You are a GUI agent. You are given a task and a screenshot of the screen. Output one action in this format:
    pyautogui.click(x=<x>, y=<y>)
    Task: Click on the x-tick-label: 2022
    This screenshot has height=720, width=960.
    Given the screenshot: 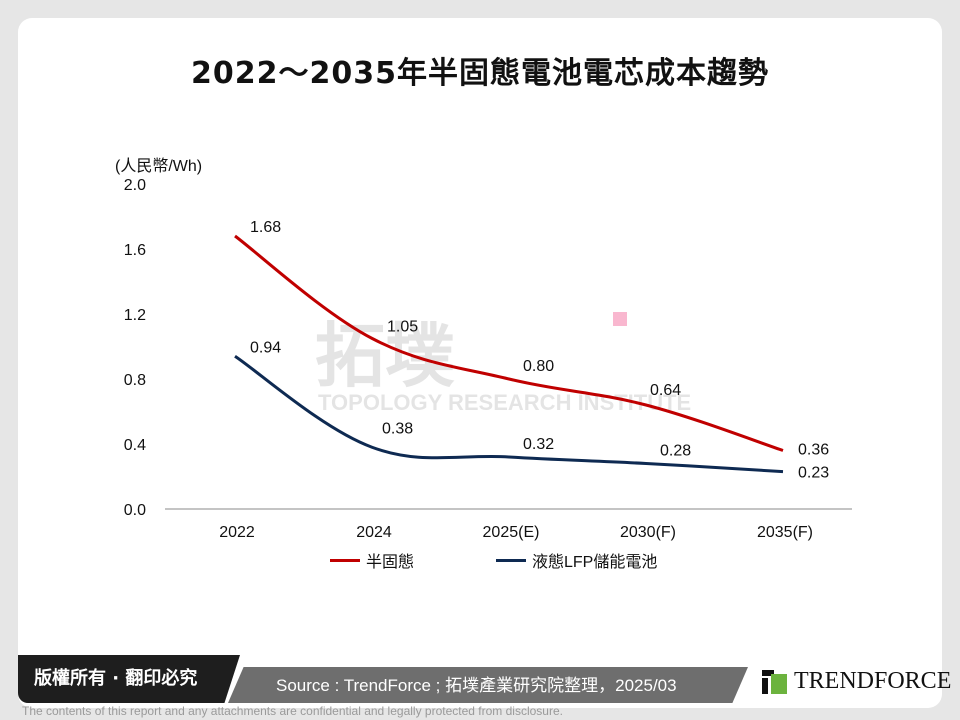 What is the action you would take?
    pyautogui.click(x=237, y=532)
    